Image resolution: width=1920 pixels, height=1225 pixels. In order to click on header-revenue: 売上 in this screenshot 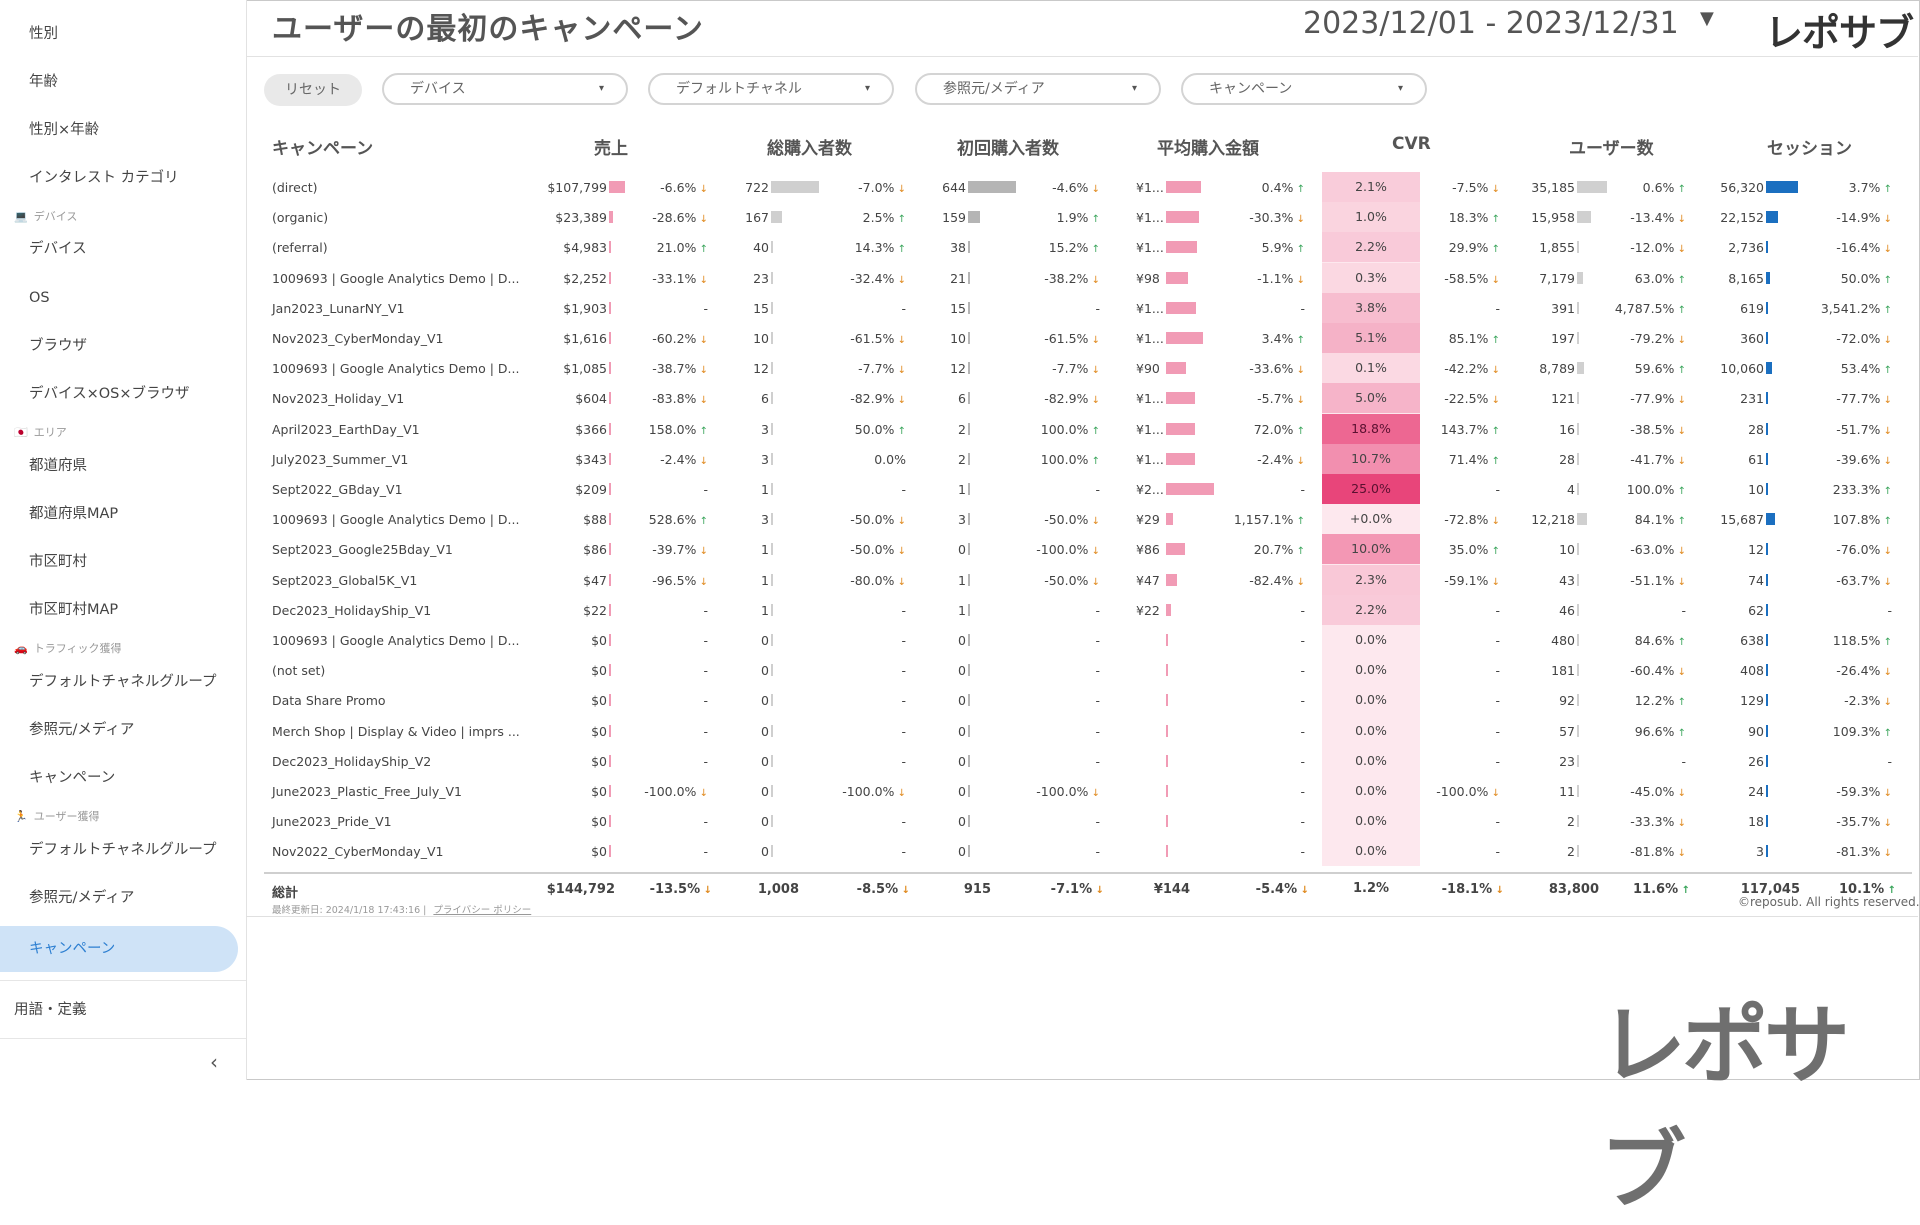, I will do `click(611, 149)`.